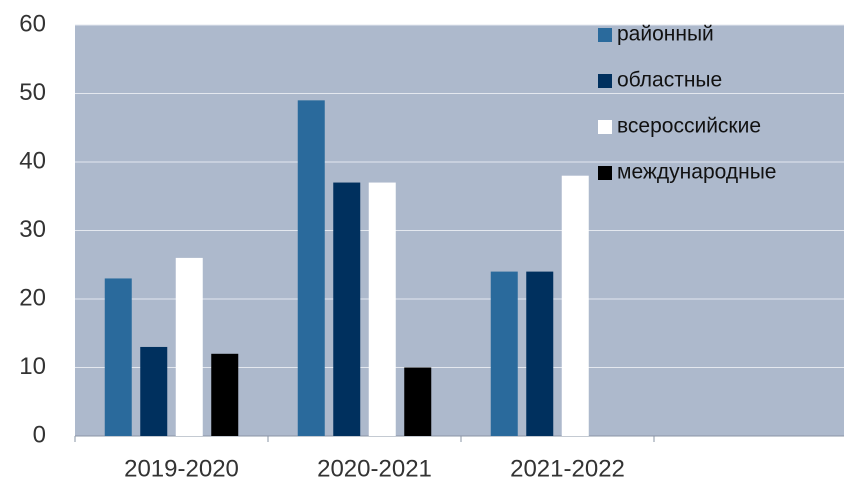 This screenshot has width=844, height=486. What do you see at coordinates (689, 126) in the screenshot?
I see `legend-label: всероссийские` at bounding box center [689, 126].